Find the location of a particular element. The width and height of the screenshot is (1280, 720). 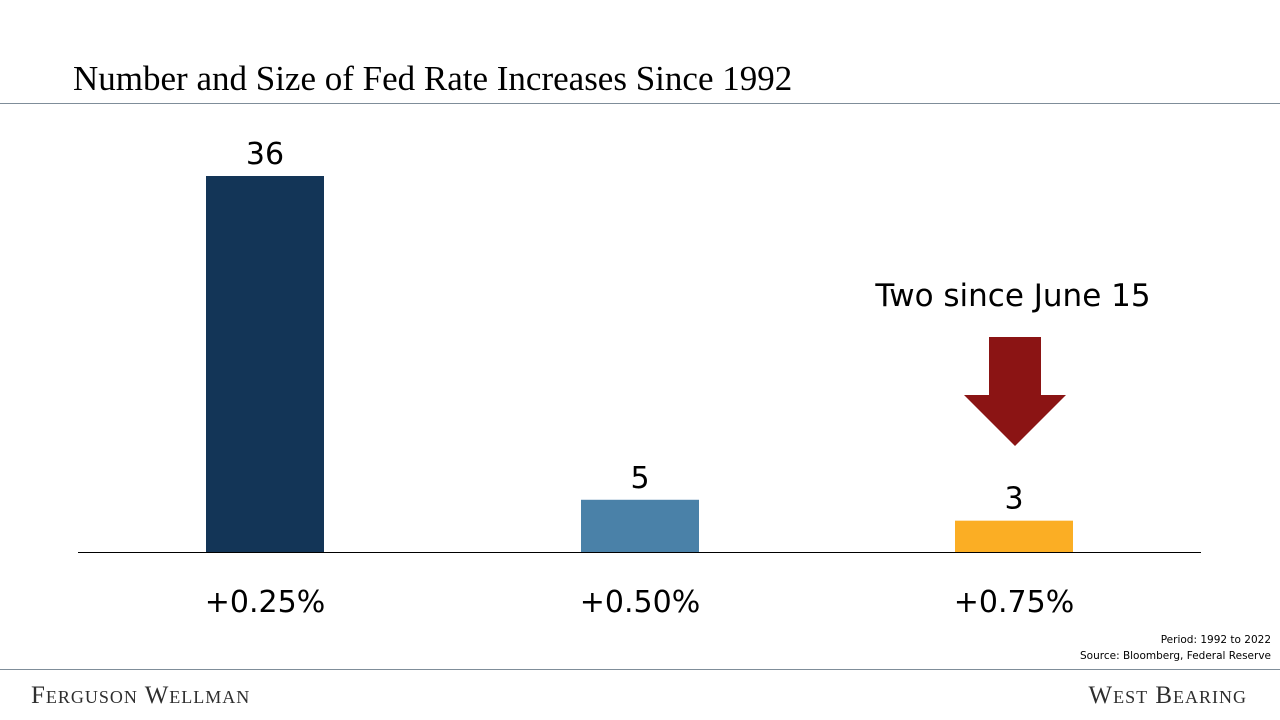

period-note: Period: 1992 to 2022 is located at coordinates (1215, 640).